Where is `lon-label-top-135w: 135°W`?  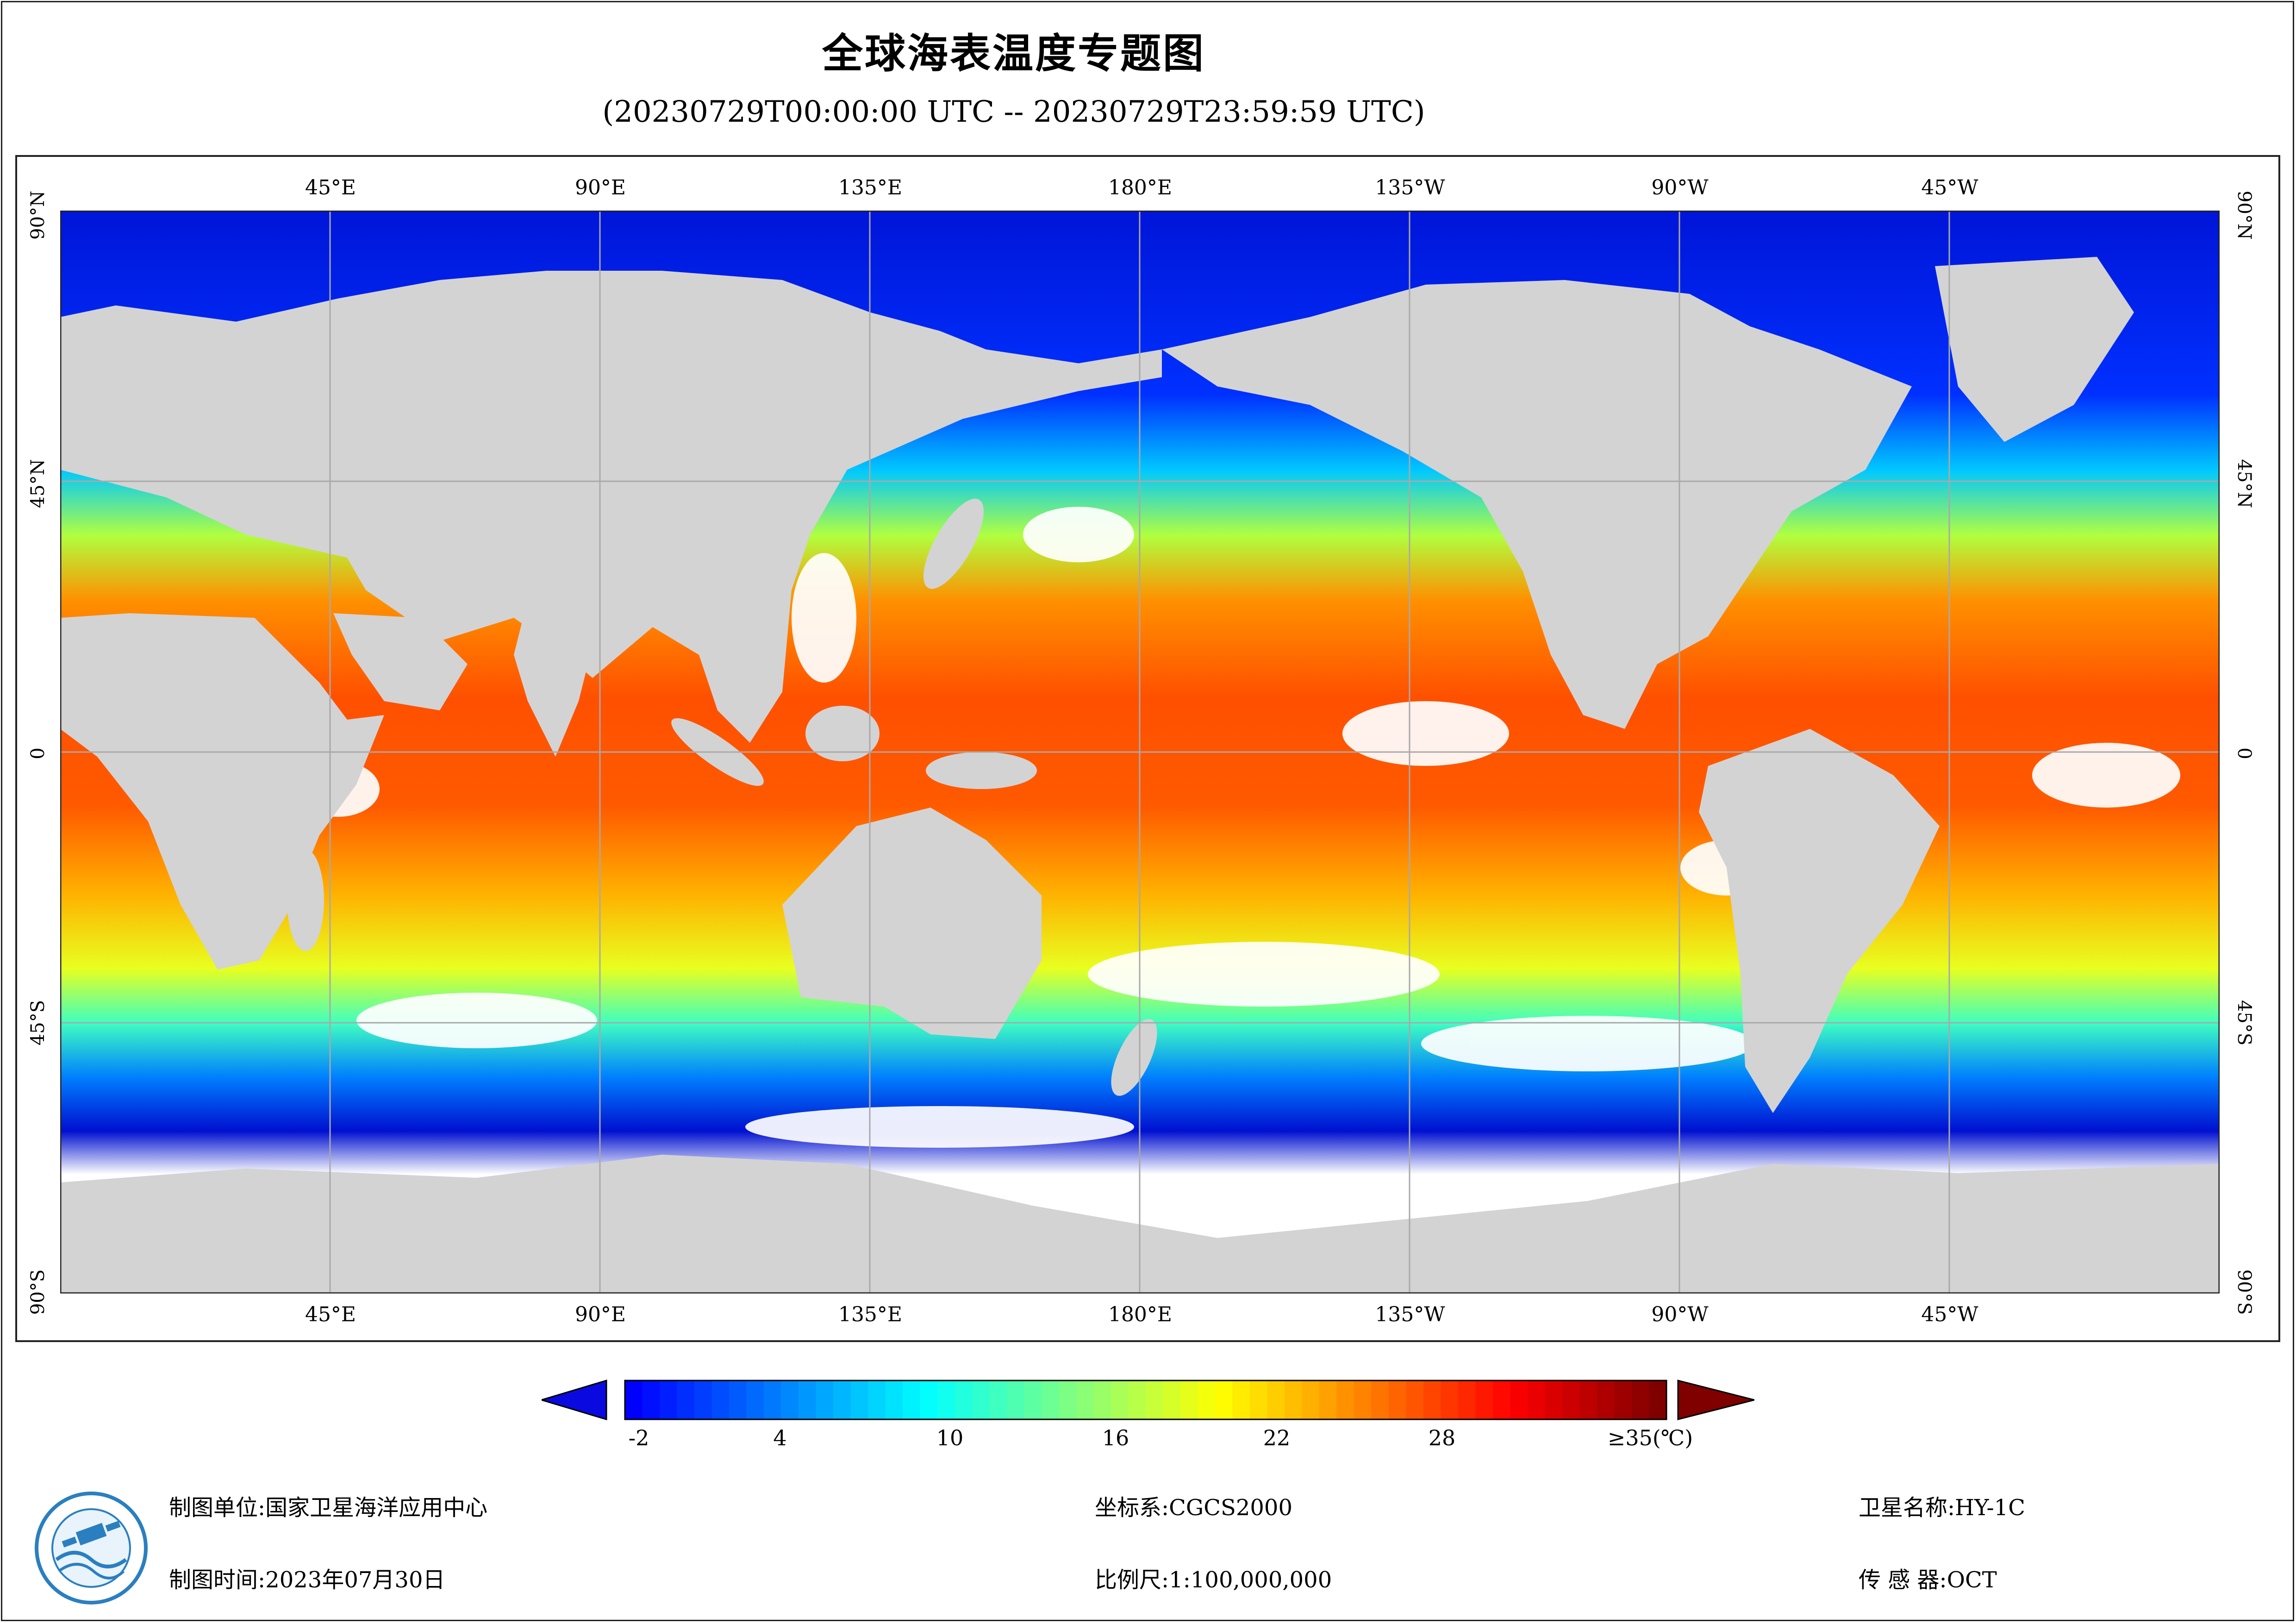 lon-label-top-135w: 135°W is located at coordinates (1410, 187).